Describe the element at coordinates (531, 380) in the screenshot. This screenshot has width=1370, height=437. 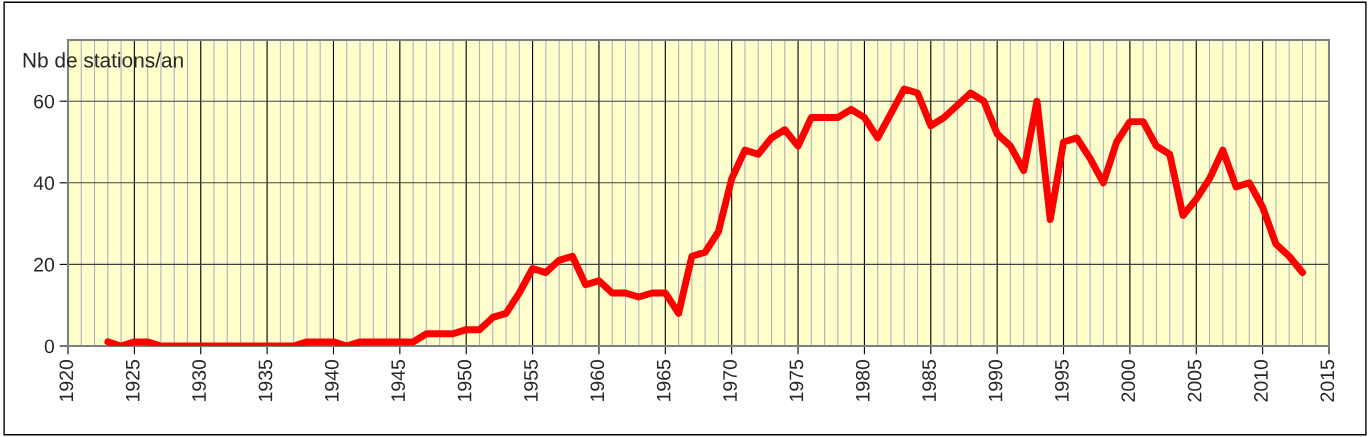
I see `x-tick-label: 1955` at that location.